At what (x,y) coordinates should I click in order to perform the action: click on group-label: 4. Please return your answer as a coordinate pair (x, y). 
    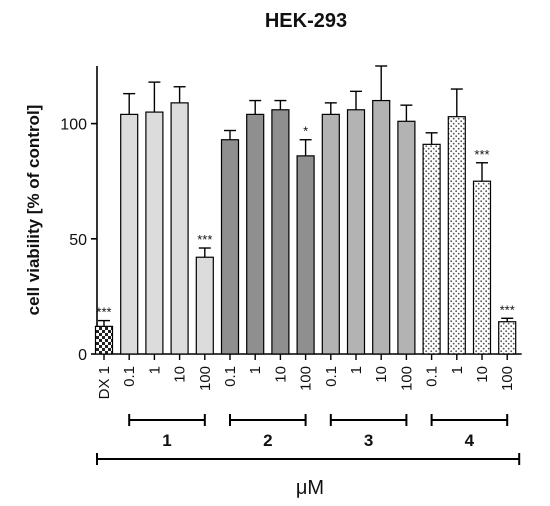
    Looking at the image, I should click on (470, 440).